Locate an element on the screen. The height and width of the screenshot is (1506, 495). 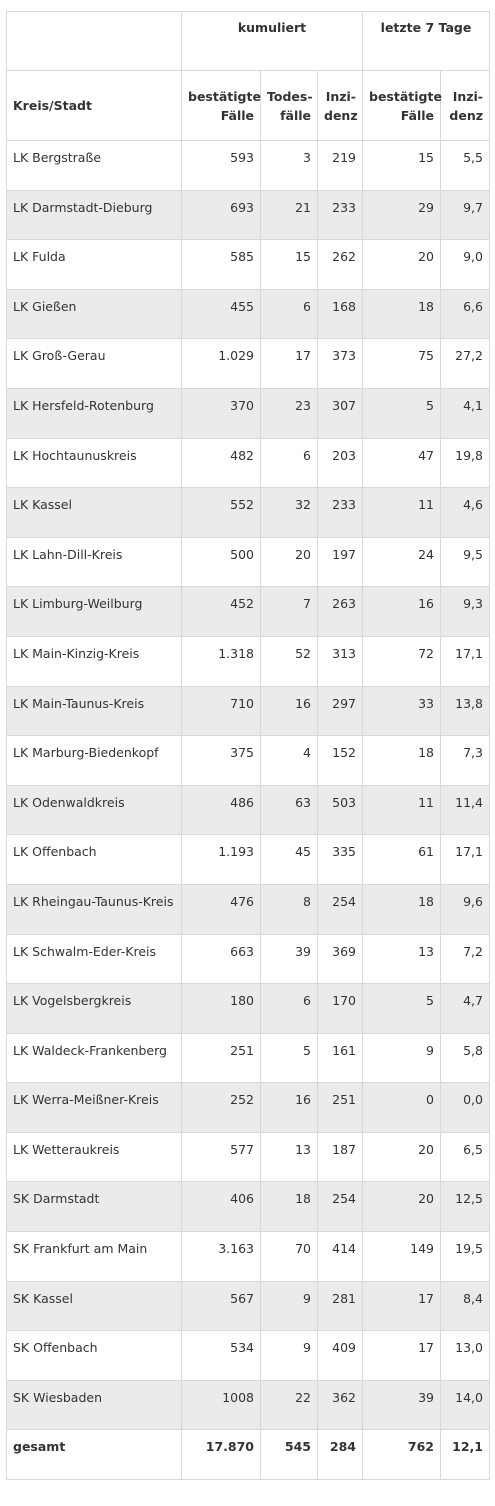
cell-cumulative-deaths: 7 is located at coordinates (289, 611).